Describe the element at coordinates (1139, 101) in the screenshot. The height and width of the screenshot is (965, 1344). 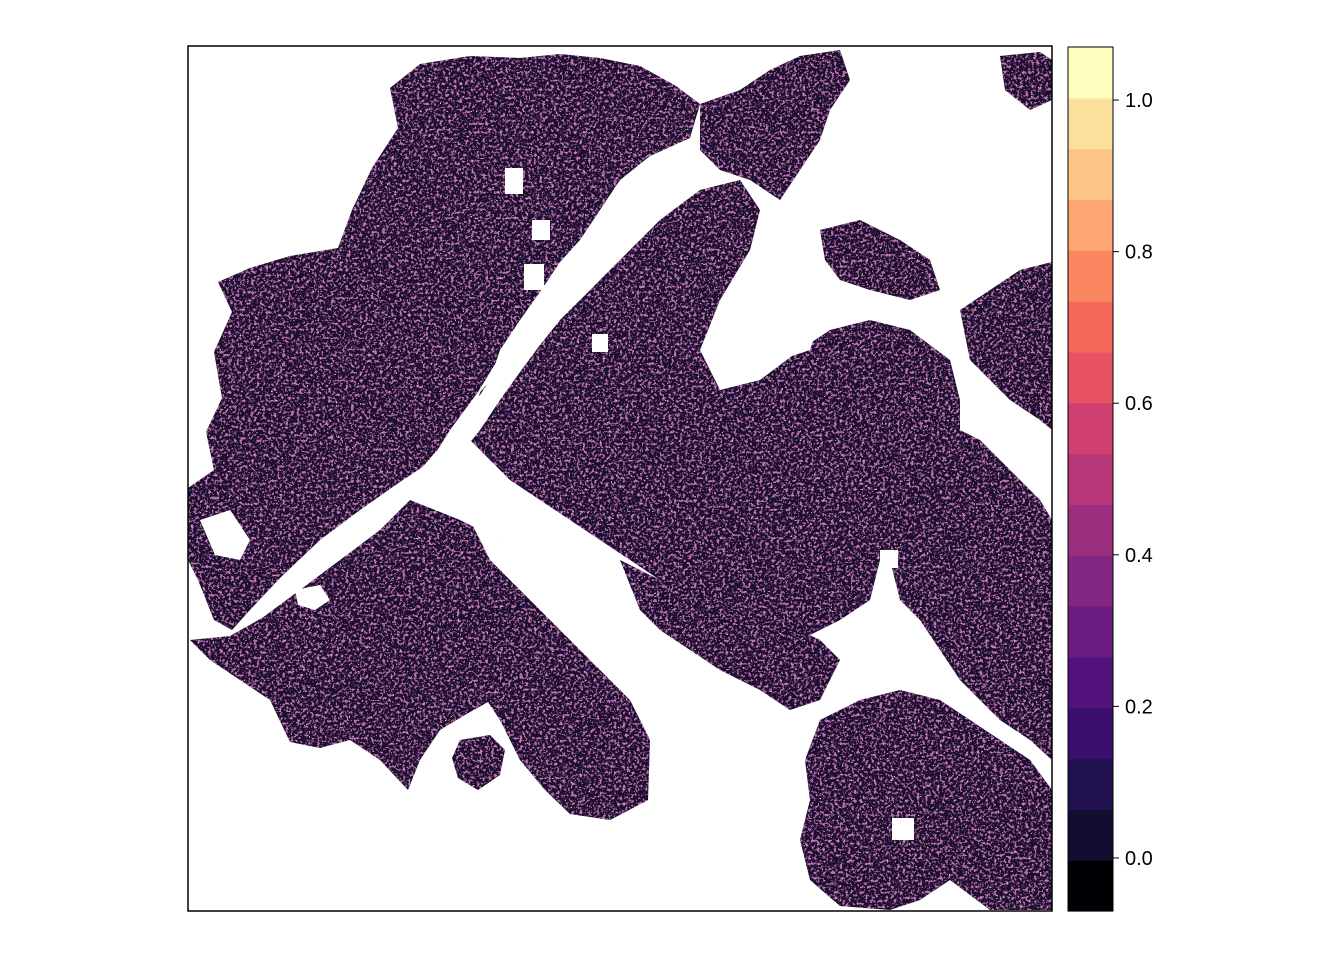
I see `legend-tick-label: 1.0` at that location.